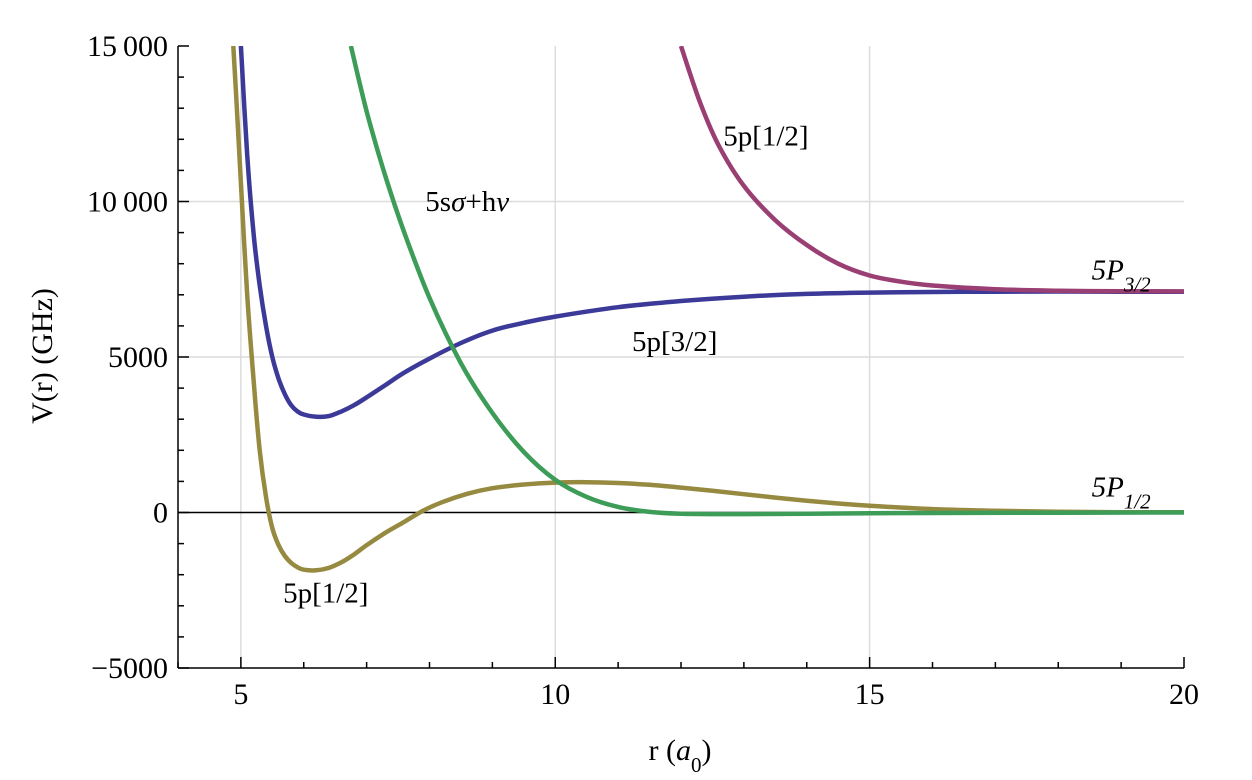 The width and height of the screenshot is (1252, 780). I want to click on yellow-label: 5p[1/2], so click(325, 594).